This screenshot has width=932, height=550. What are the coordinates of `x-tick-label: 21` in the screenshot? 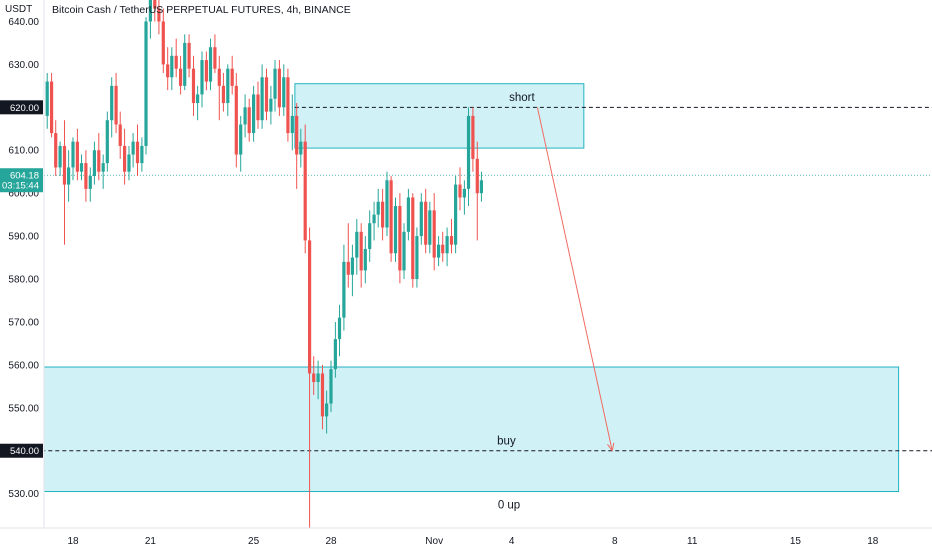 It's located at (151, 541).